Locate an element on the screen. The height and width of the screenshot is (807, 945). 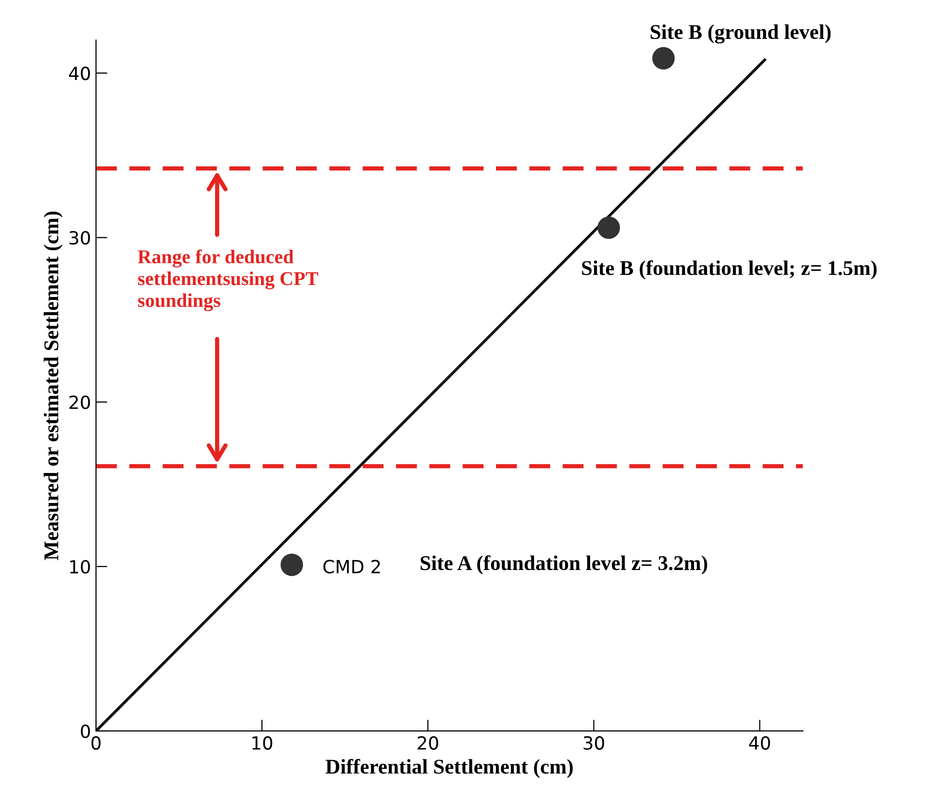
annotation: Site B (ground level) is located at coordinates (740, 34).